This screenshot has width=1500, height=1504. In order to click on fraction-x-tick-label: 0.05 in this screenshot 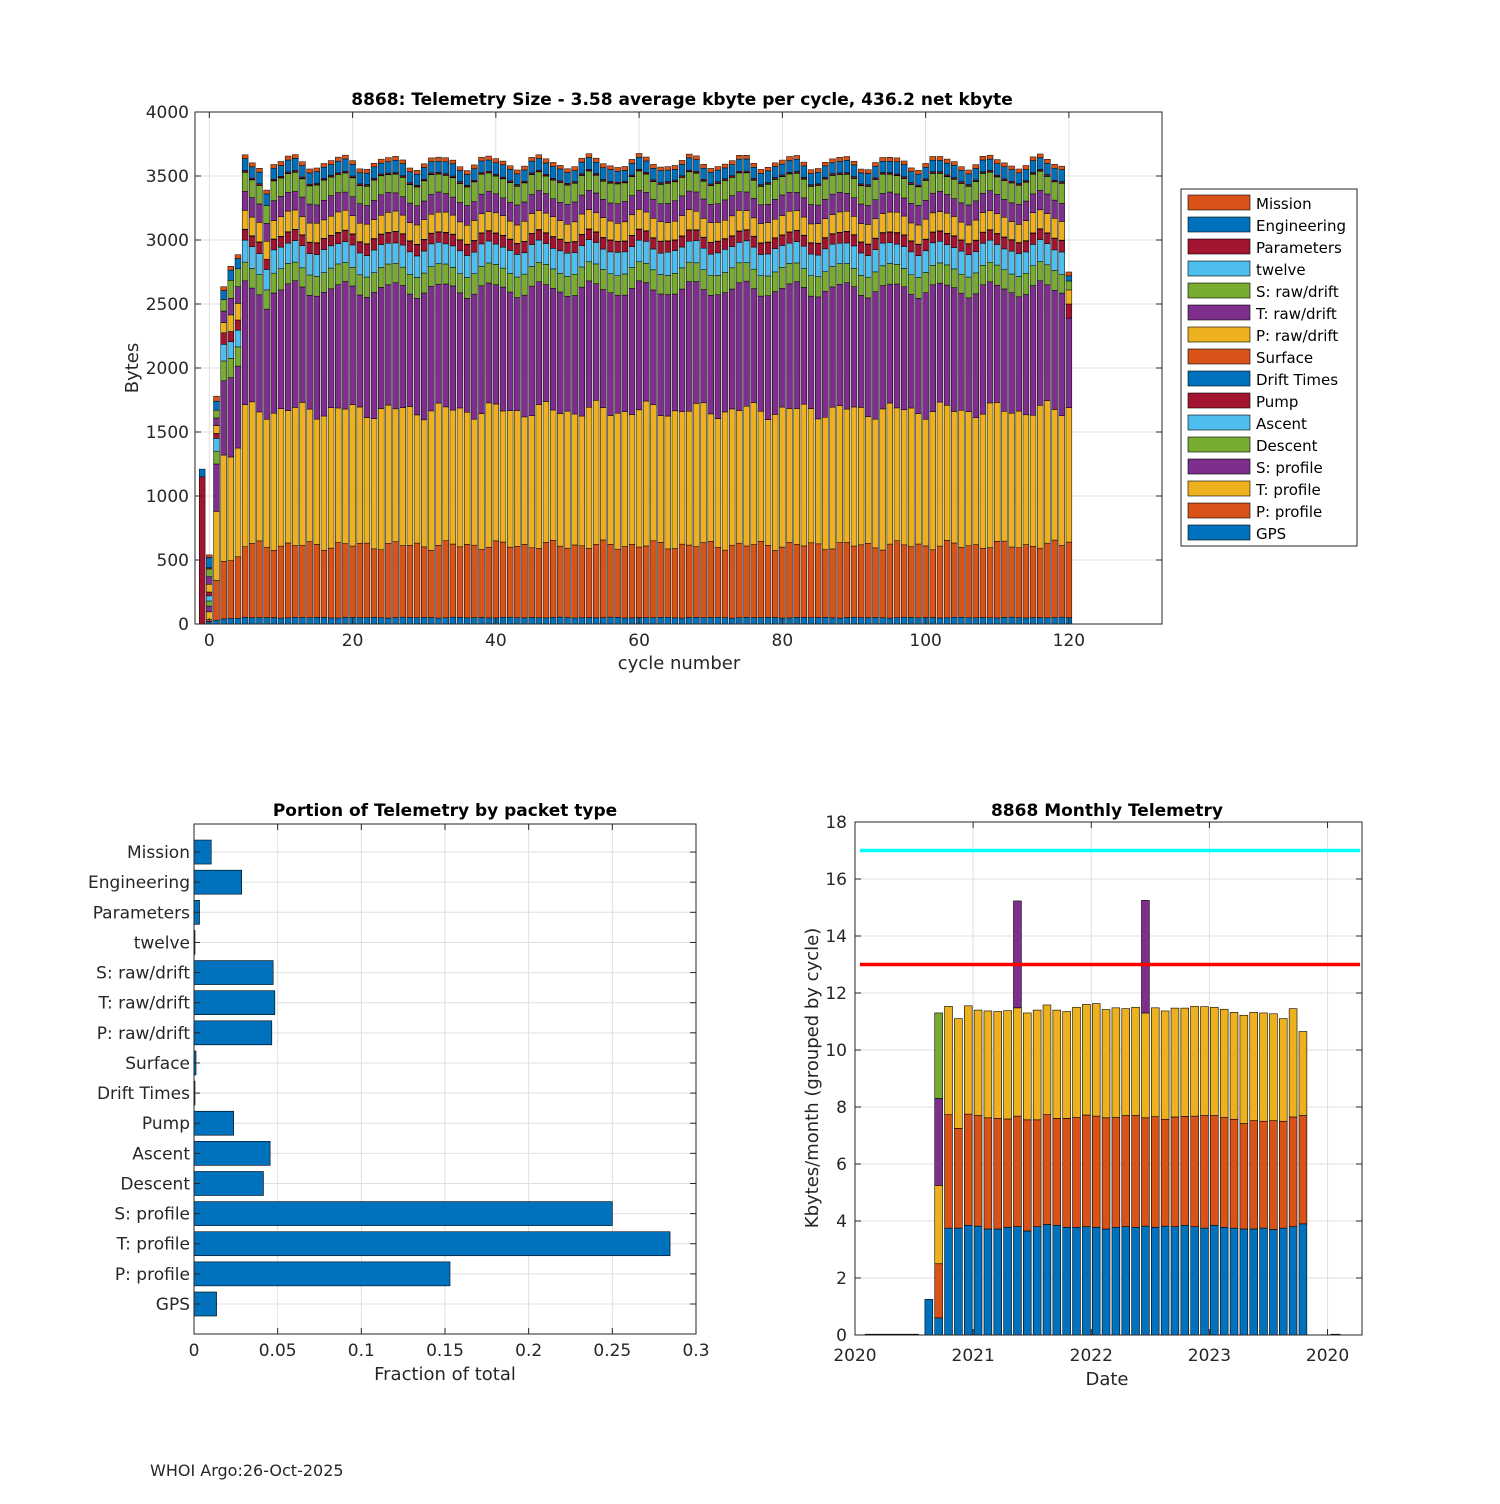, I will do `click(278, 1351)`.